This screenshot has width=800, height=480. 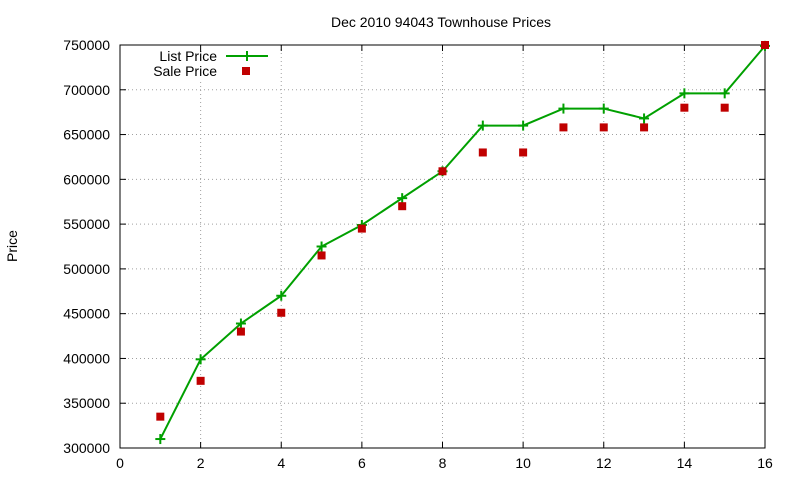 What do you see at coordinates (86, 135) in the screenshot?
I see `y-tick-label: 650000` at bounding box center [86, 135].